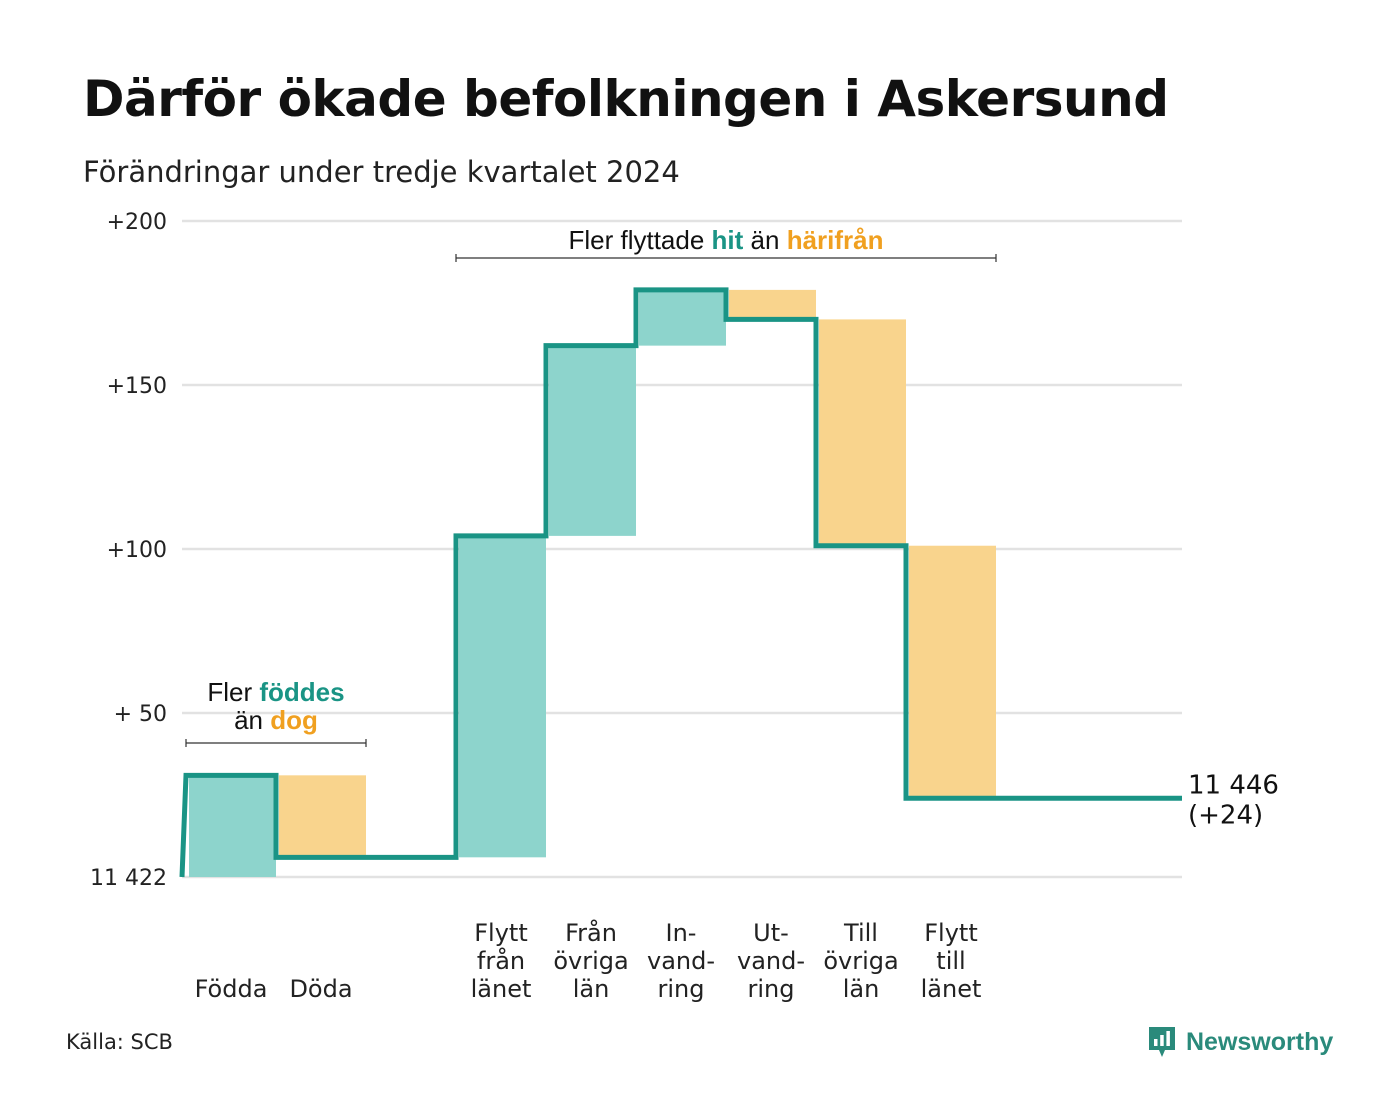 The height and width of the screenshot is (1120, 1400). What do you see at coordinates (860, 961) in the screenshot?
I see `x-category-label: Till övriga län` at bounding box center [860, 961].